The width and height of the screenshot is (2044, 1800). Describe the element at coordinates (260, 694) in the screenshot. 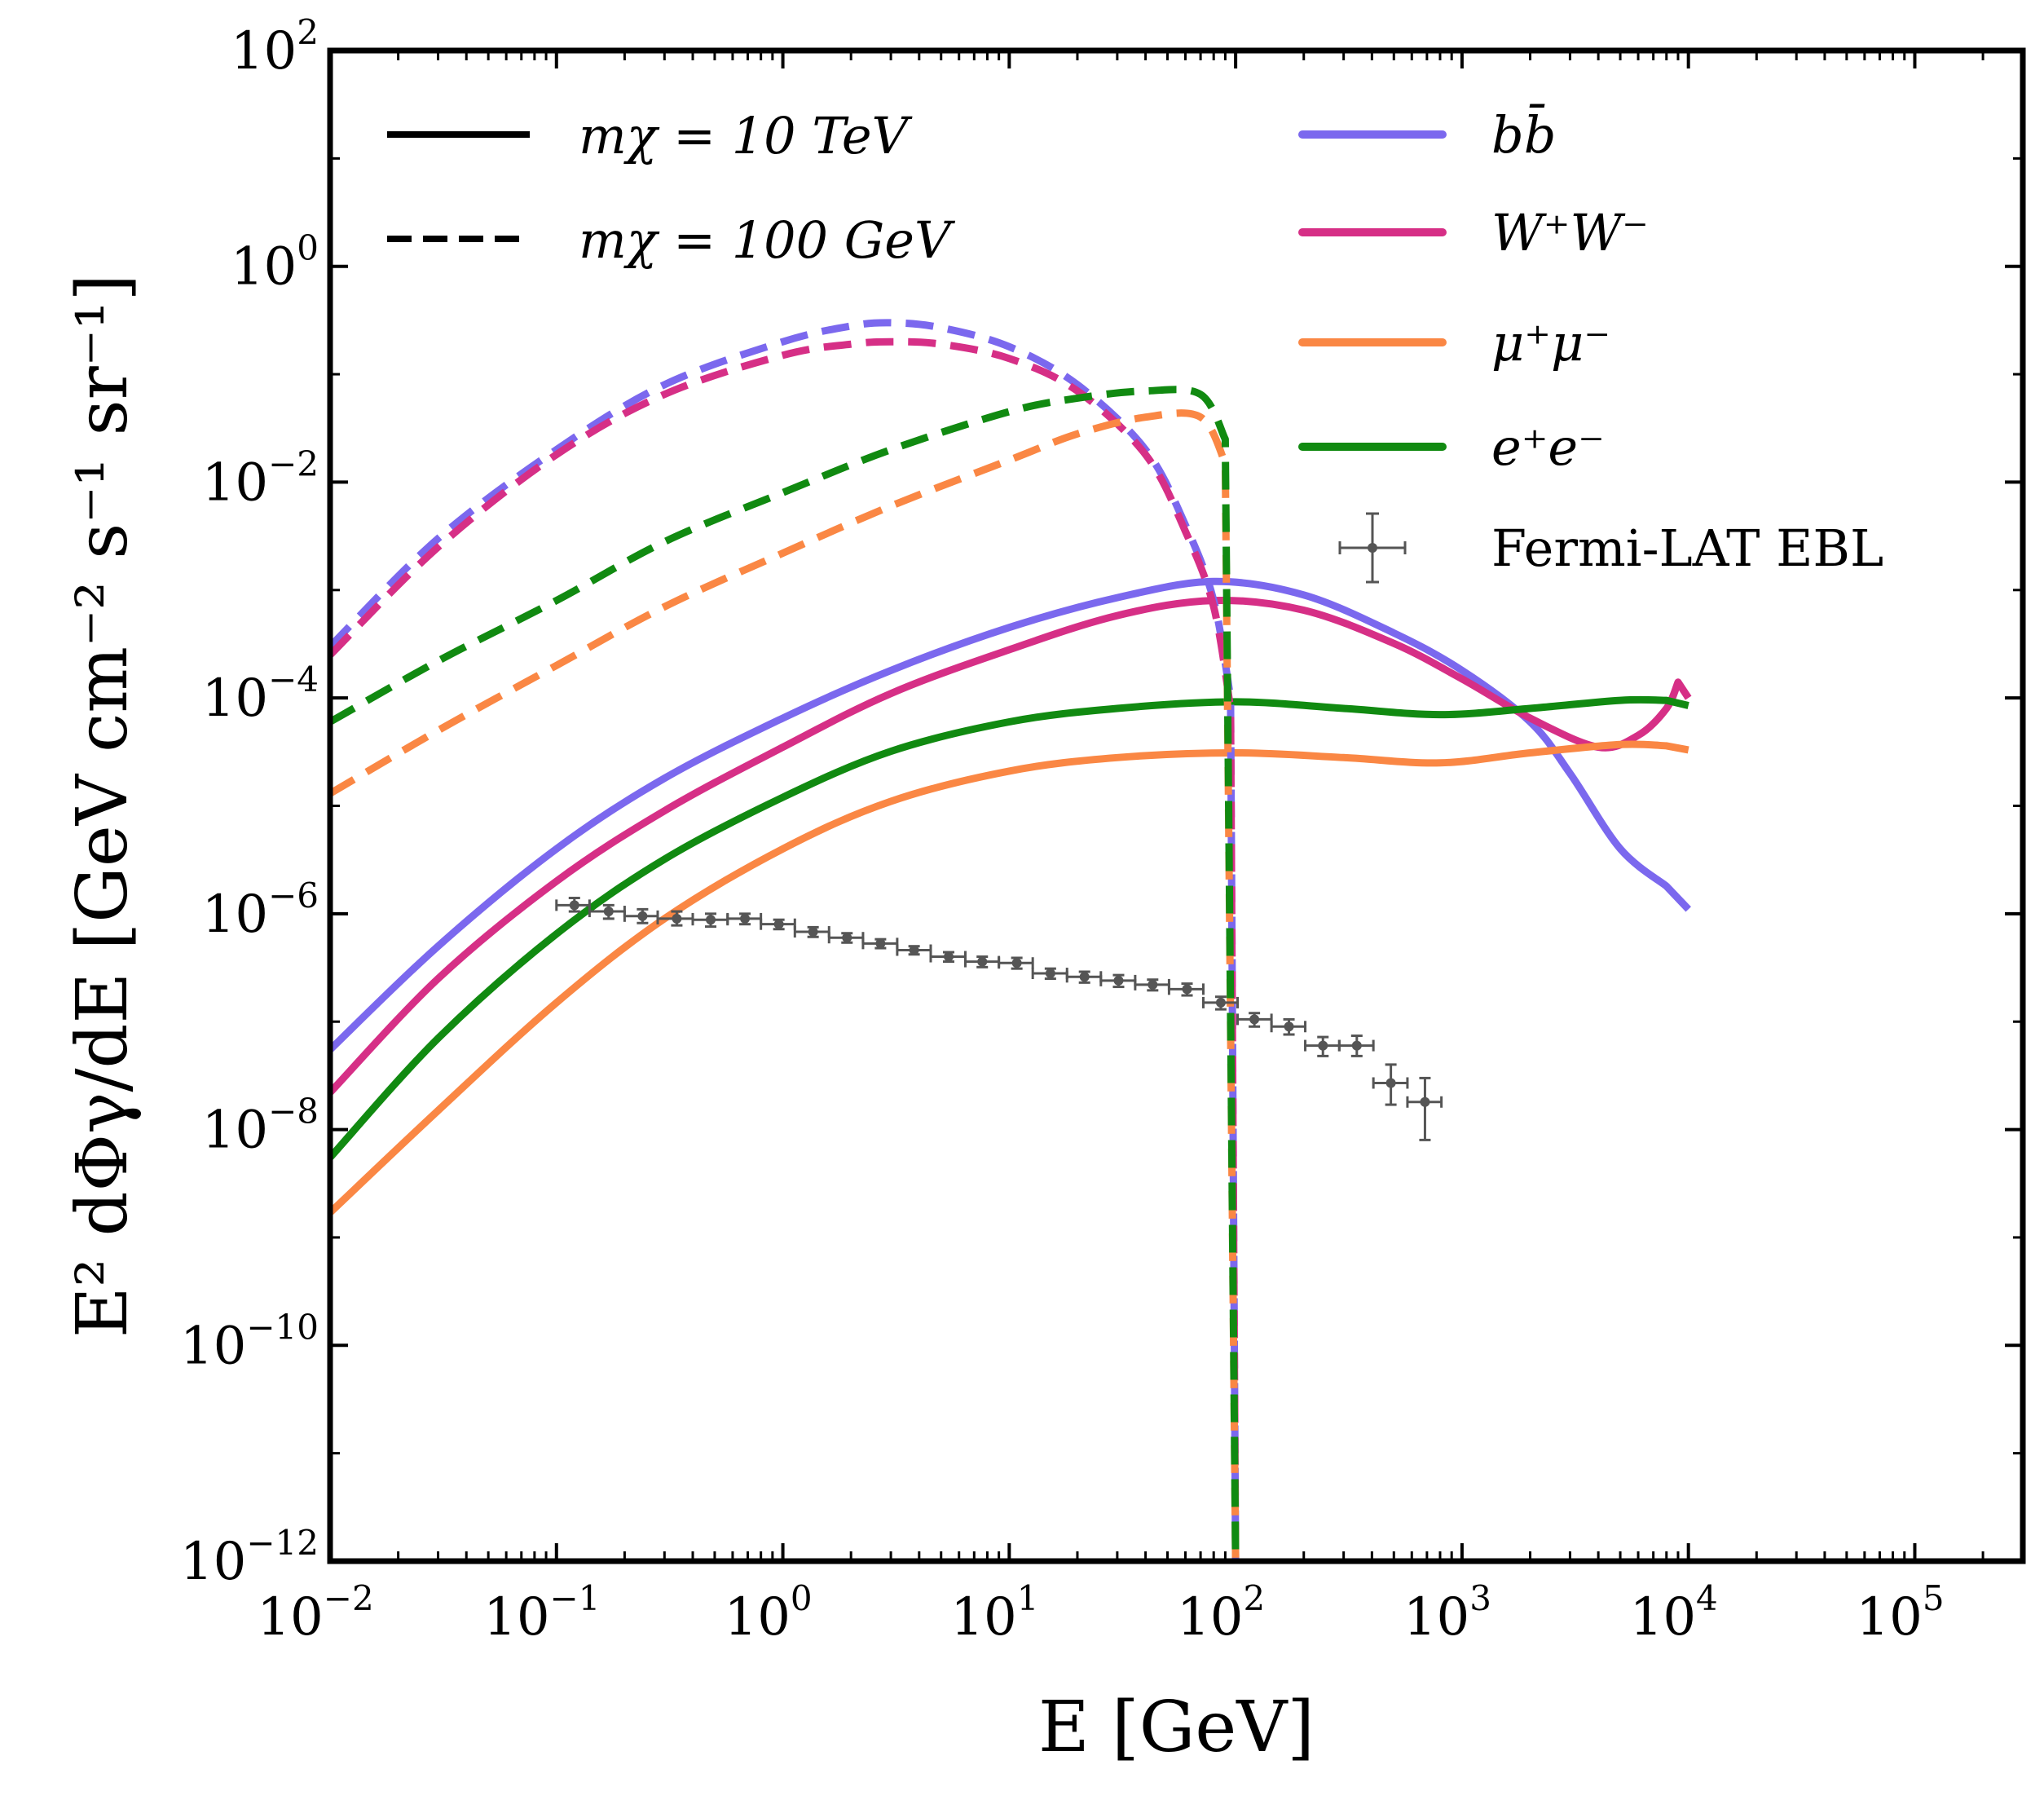

I see `y-tick-label: 10⁻⁴` at that location.